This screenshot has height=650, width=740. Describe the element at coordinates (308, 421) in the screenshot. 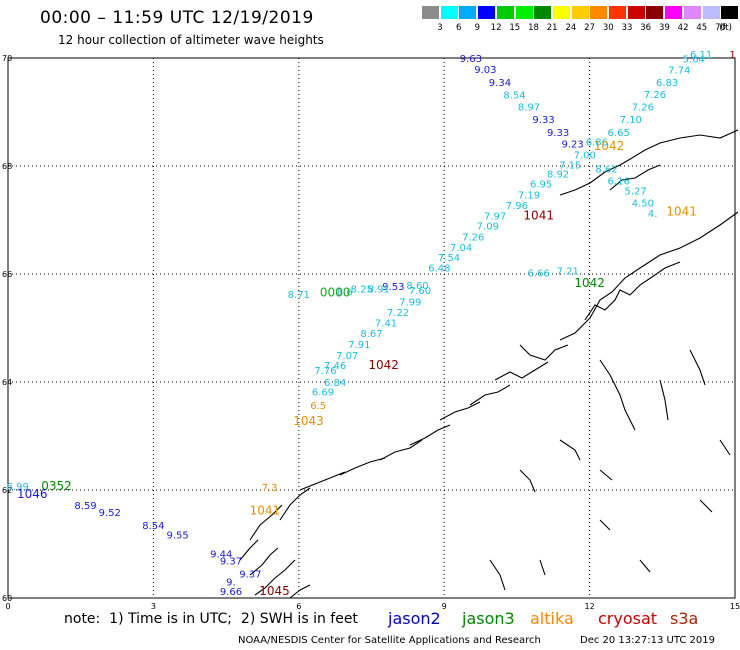

I see `wave-height-reading: 1043` at that location.